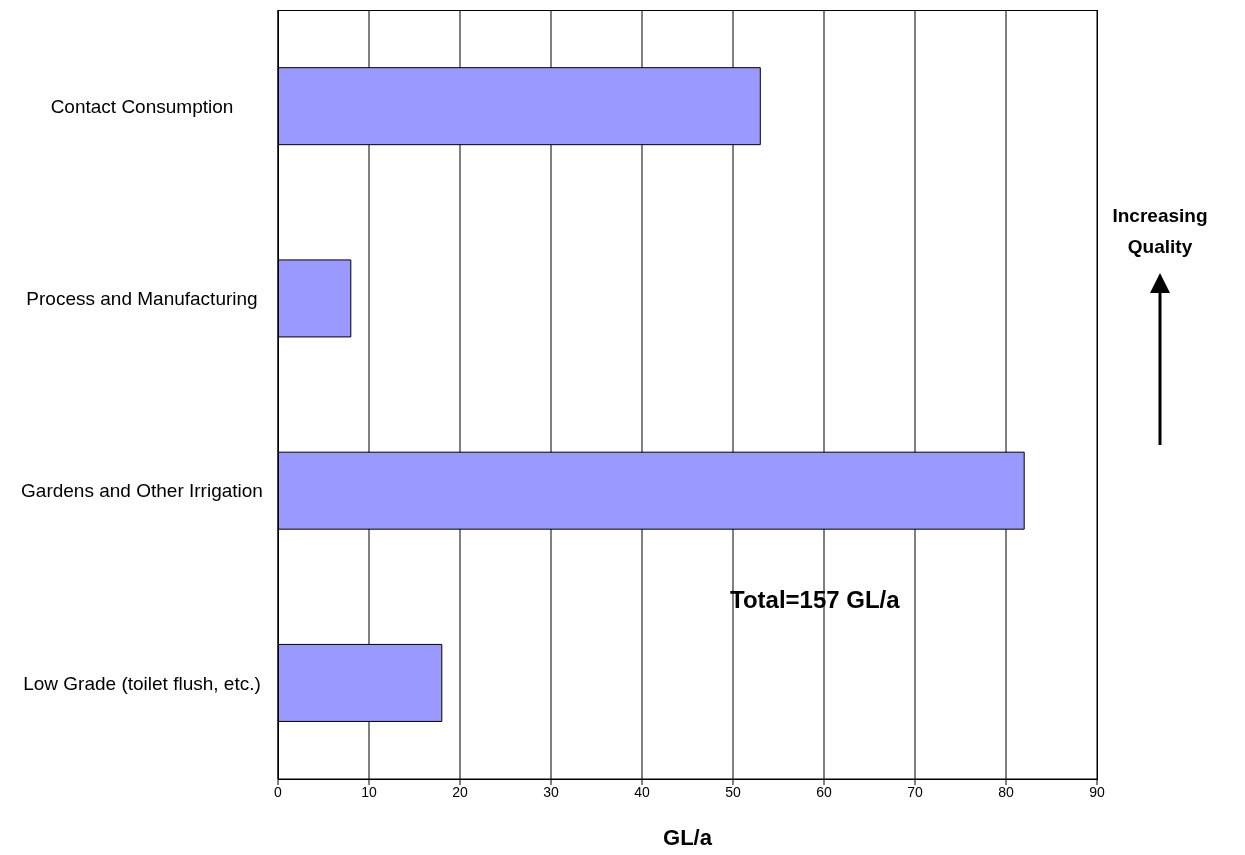 This screenshot has width=1245, height=855. I want to click on x-tick-label: 60, so click(824, 791).